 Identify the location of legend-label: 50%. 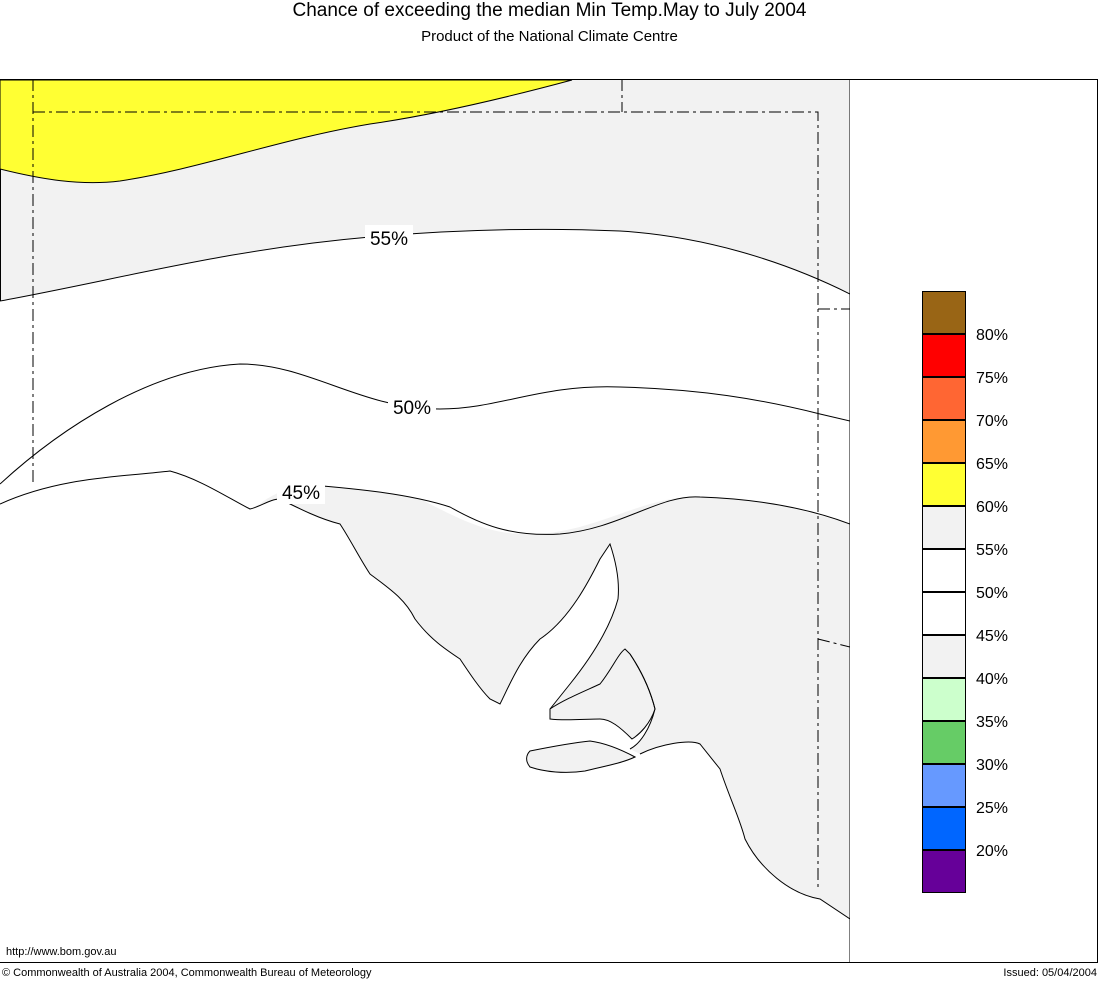
(992, 593).